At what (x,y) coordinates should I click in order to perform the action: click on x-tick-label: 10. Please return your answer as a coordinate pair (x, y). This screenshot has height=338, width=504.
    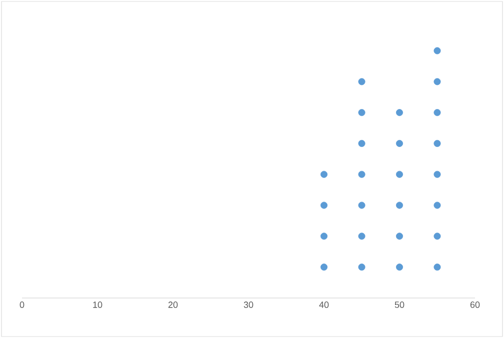
    Looking at the image, I should click on (97, 305).